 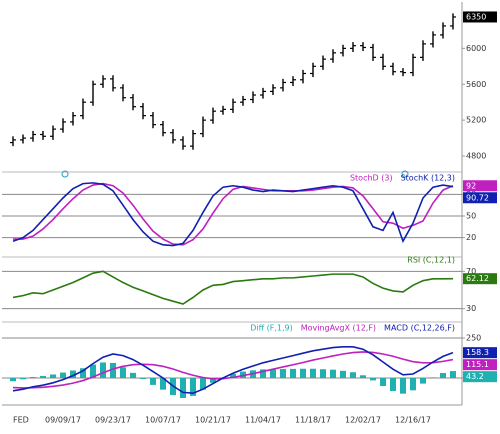 What do you see at coordinates (21, 420) in the screenshot?
I see `x-tick-label: FED` at bounding box center [21, 420].